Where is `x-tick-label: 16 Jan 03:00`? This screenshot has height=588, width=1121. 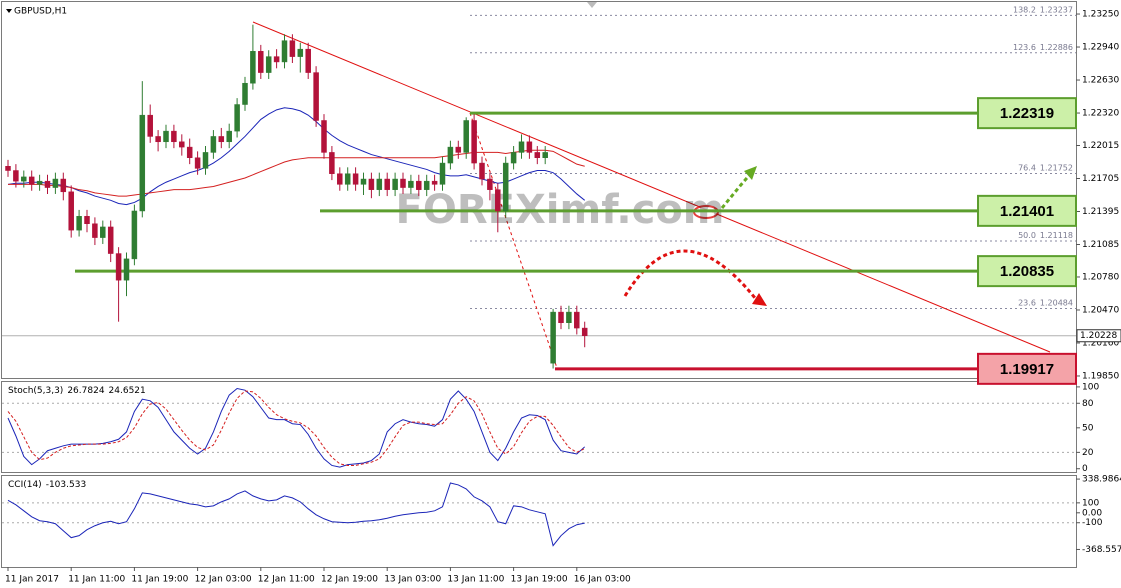
x-tick-label: 16 Jan 03:00 is located at coordinates (602, 580).